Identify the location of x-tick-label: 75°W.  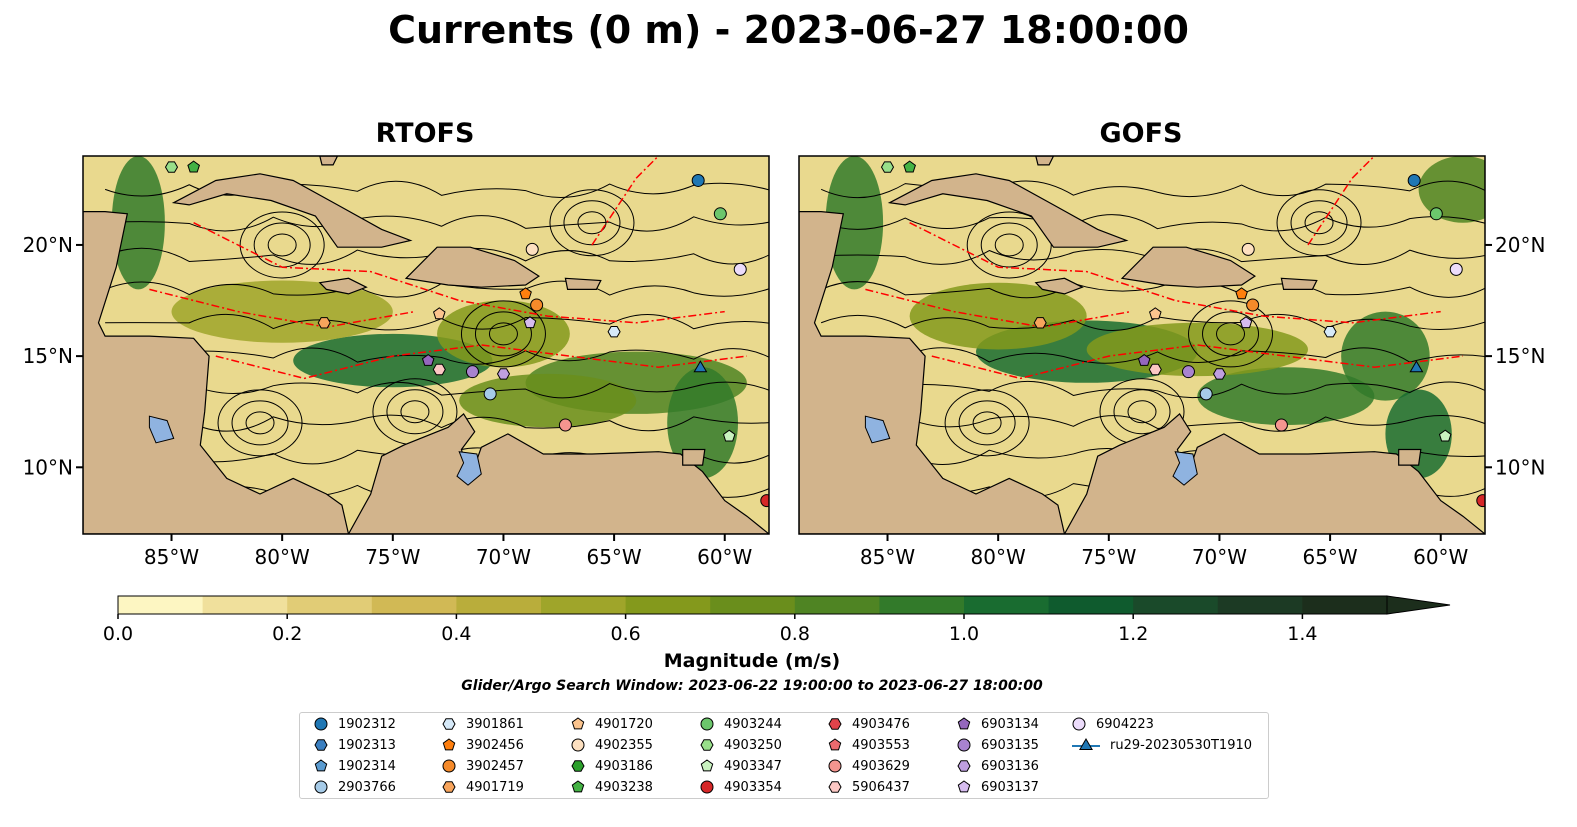
(1108, 557).